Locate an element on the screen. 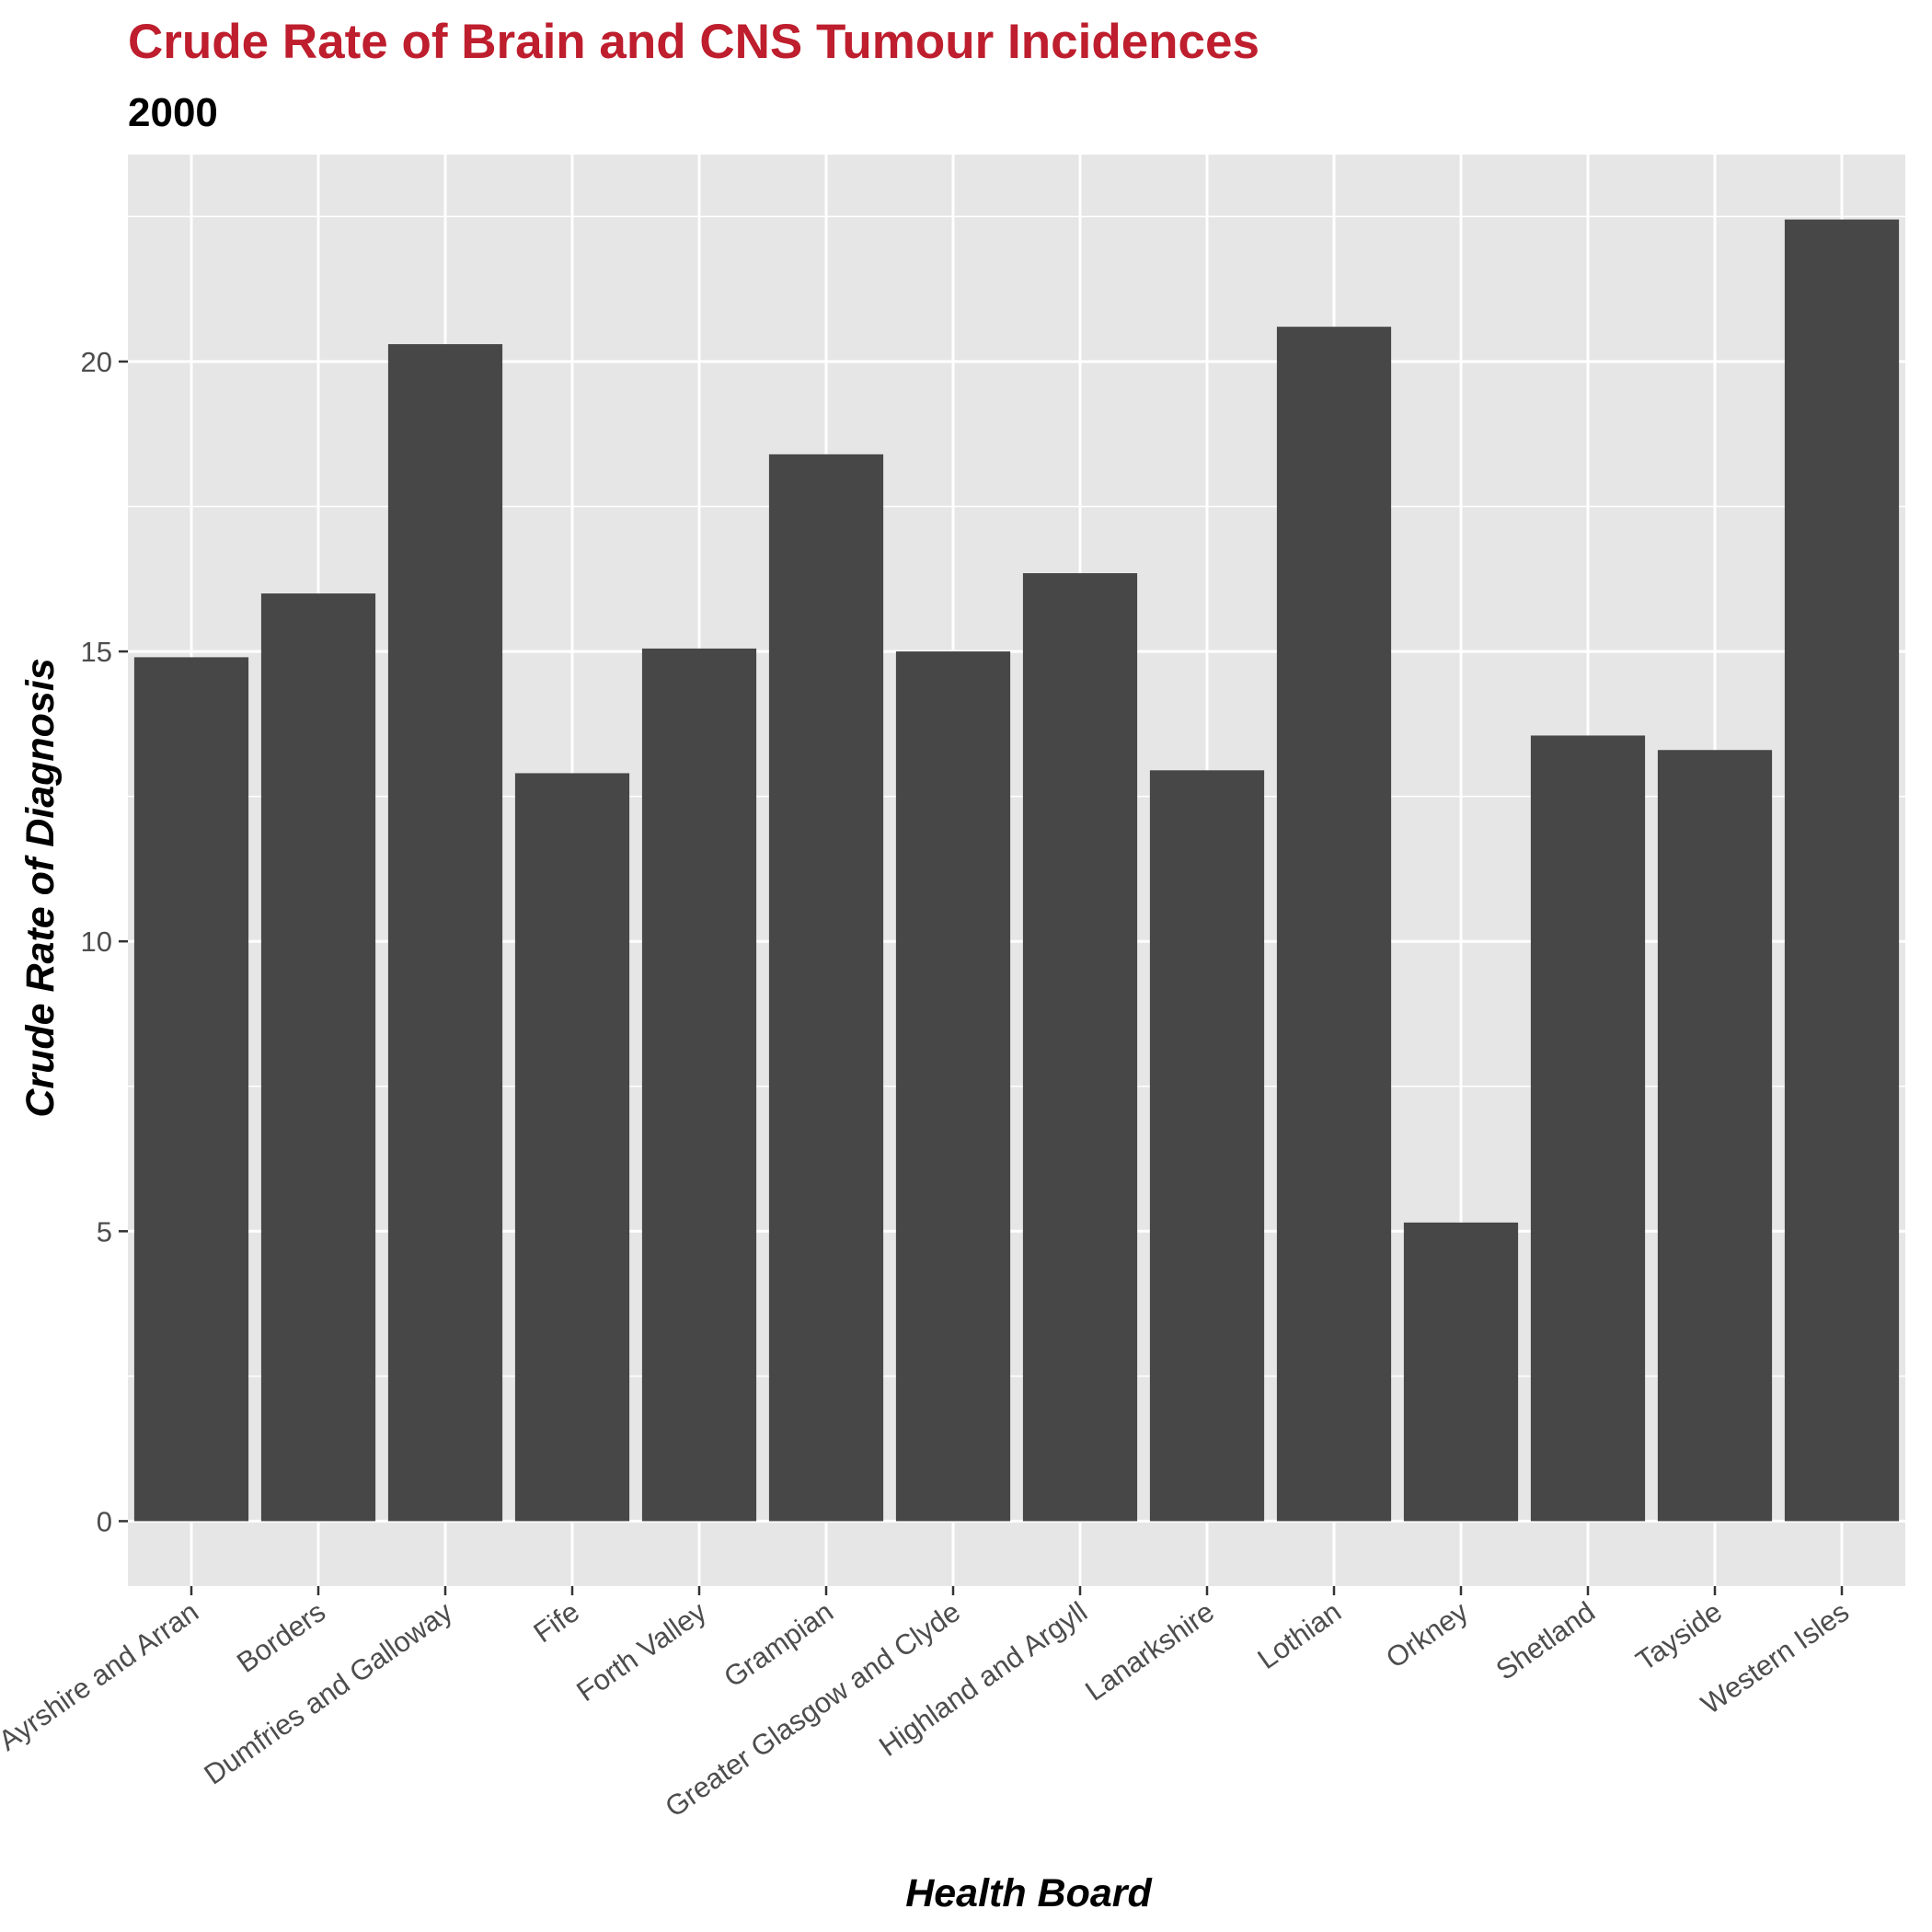 This screenshot has width=1932, height=1932. y-tick-label: 0 is located at coordinates (104, 1521).